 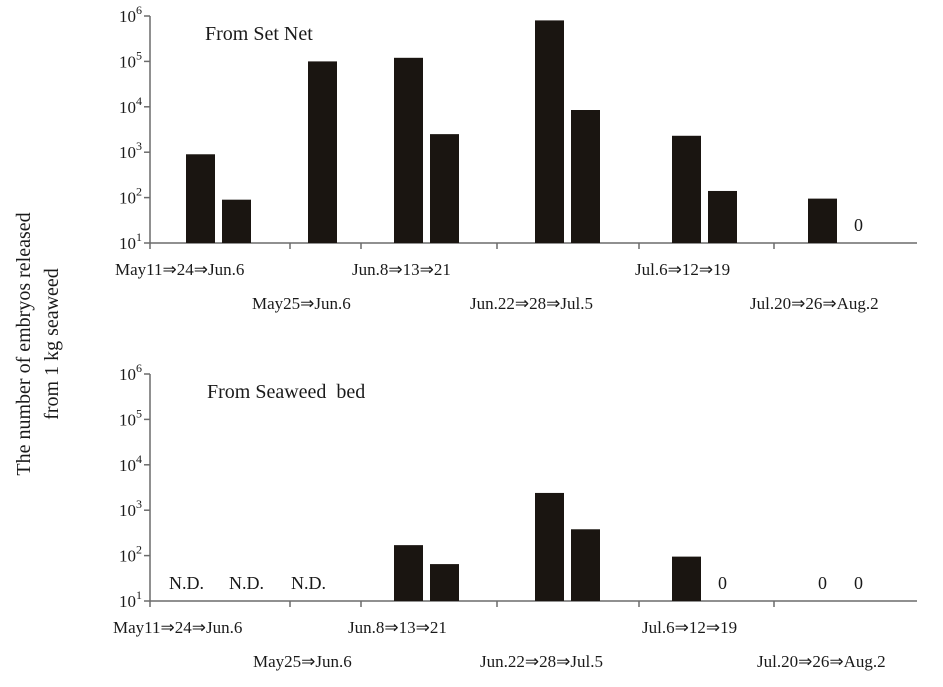 What do you see at coordinates (24, 343) in the screenshot?
I see `y-axis-label-line-1: The number of embryos released` at bounding box center [24, 343].